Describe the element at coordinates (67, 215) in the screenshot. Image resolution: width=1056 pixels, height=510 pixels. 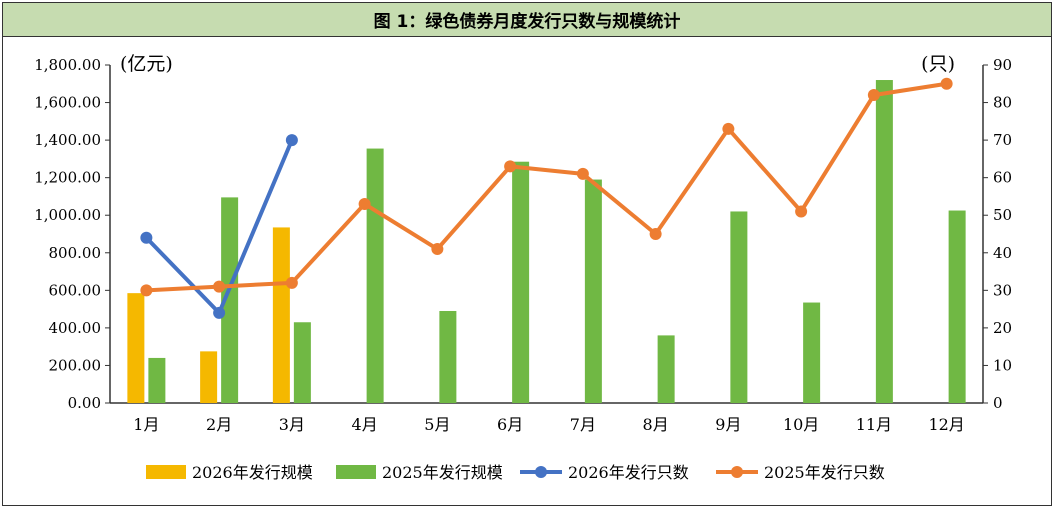
I see `left-tick-label: 1,000.00` at that location.